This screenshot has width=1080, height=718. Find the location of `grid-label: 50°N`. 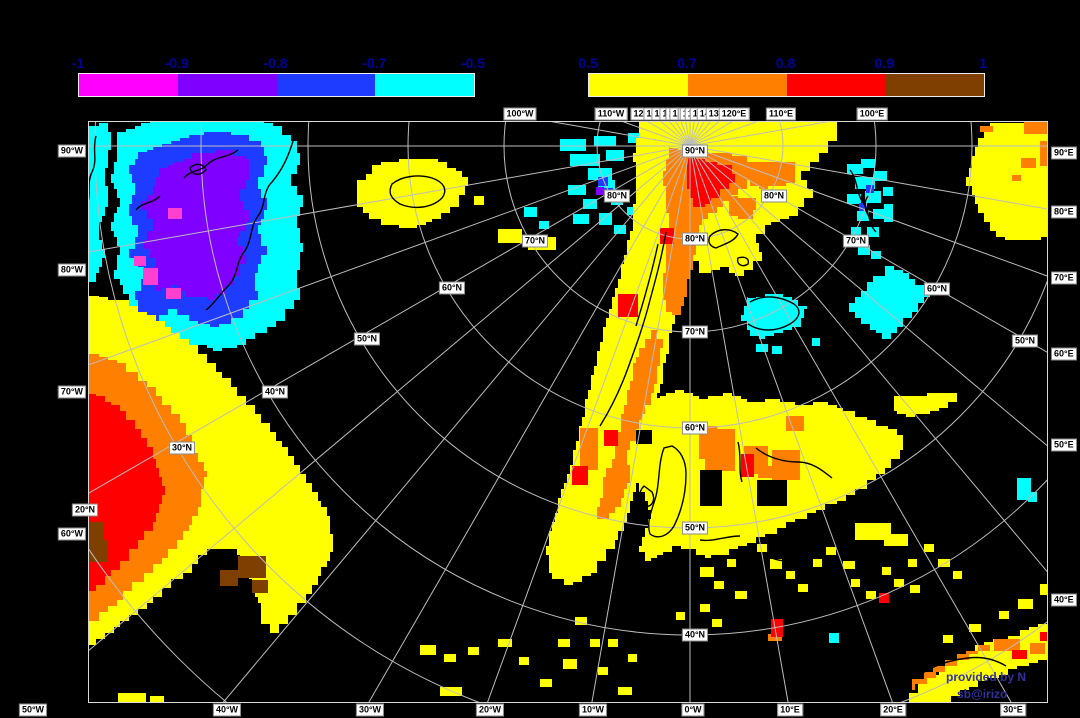

grid-label: 50°N is located at coordinates (367, 339).